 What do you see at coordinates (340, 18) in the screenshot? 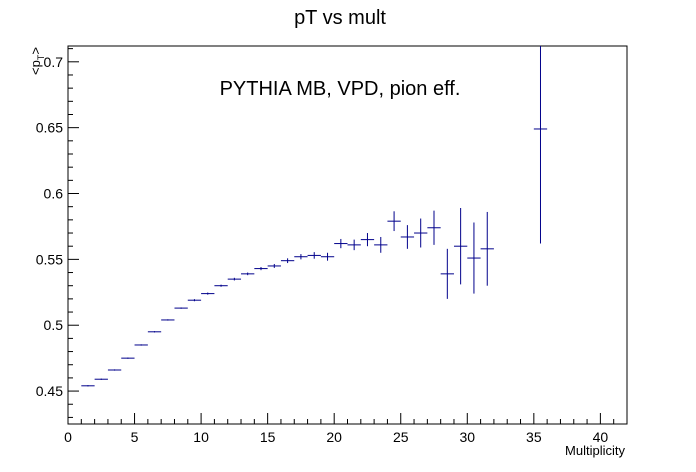
I see `chart-title: pT vs mult` at bounding box center [340, 18].